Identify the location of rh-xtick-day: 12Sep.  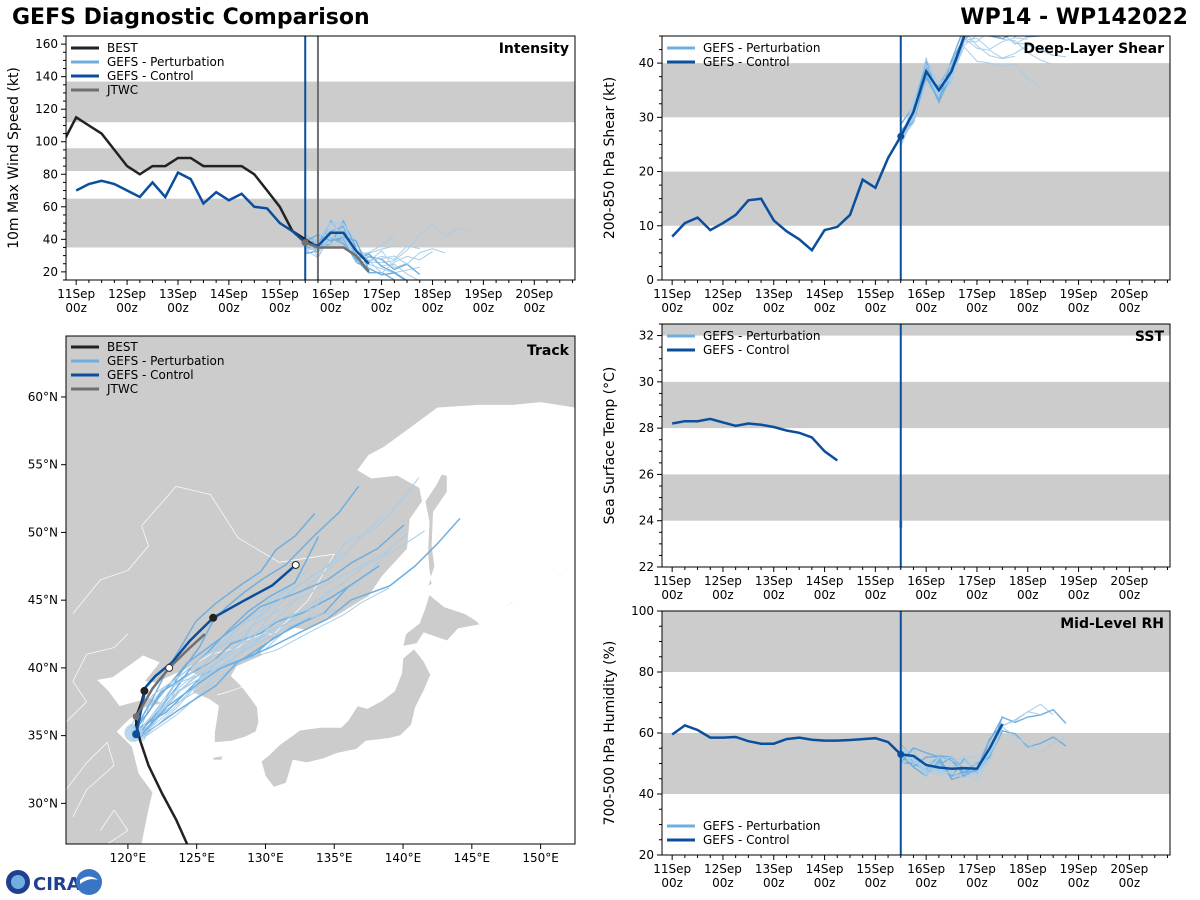
(723, 869).